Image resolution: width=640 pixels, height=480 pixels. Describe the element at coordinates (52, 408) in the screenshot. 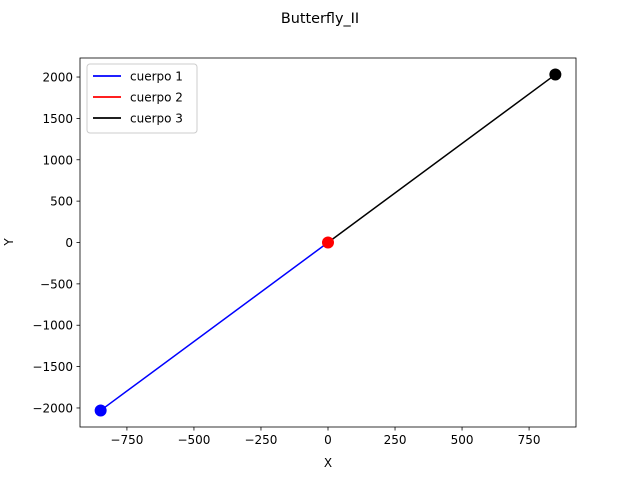

I see `y-tick-label: −2000` at that location.